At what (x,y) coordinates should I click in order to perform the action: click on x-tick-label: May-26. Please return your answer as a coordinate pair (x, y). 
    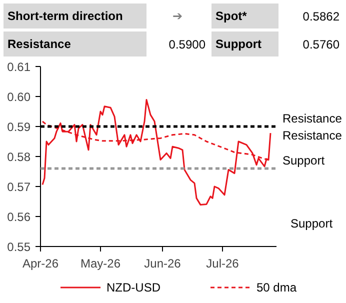
    Looking at the image, I should click on (100, 263).